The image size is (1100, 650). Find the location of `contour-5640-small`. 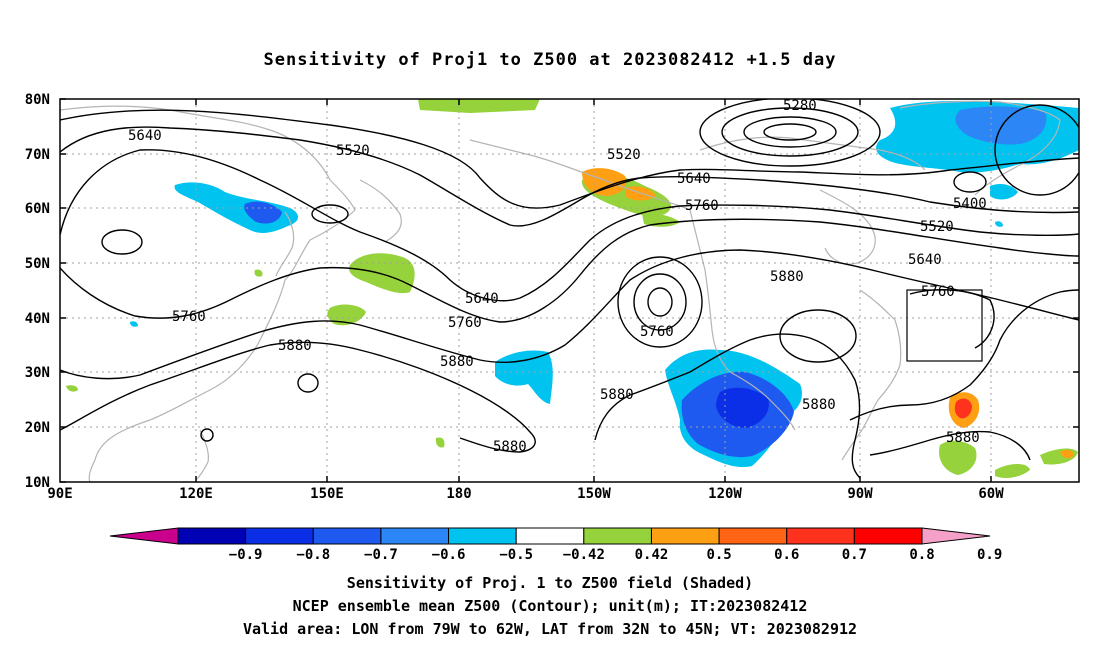

contour-5640-small is located at coordinates (330, 214).